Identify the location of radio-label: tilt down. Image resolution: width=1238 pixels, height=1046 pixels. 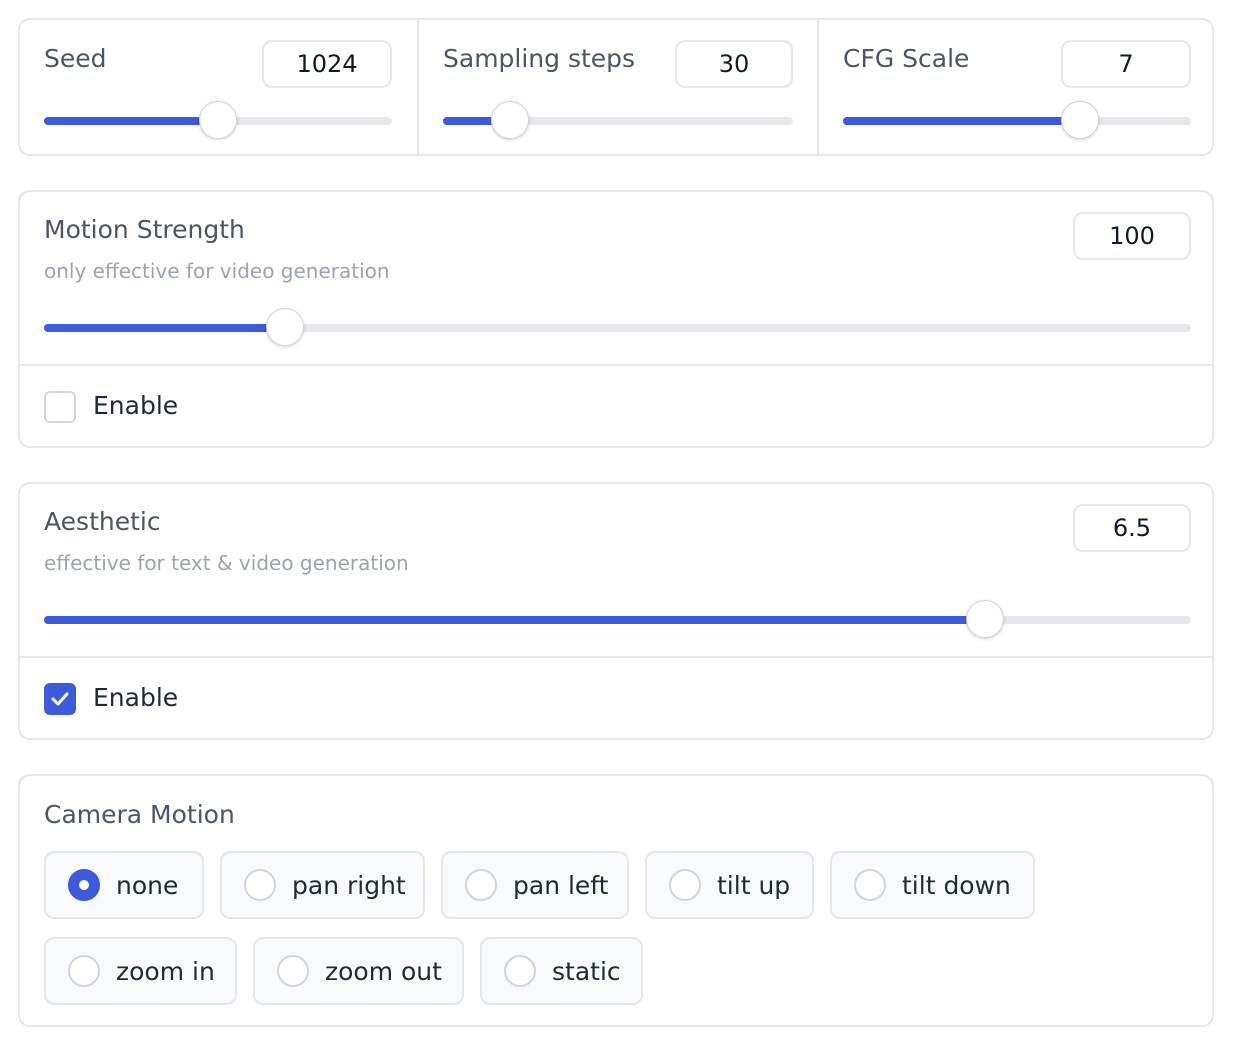
(956, 885).